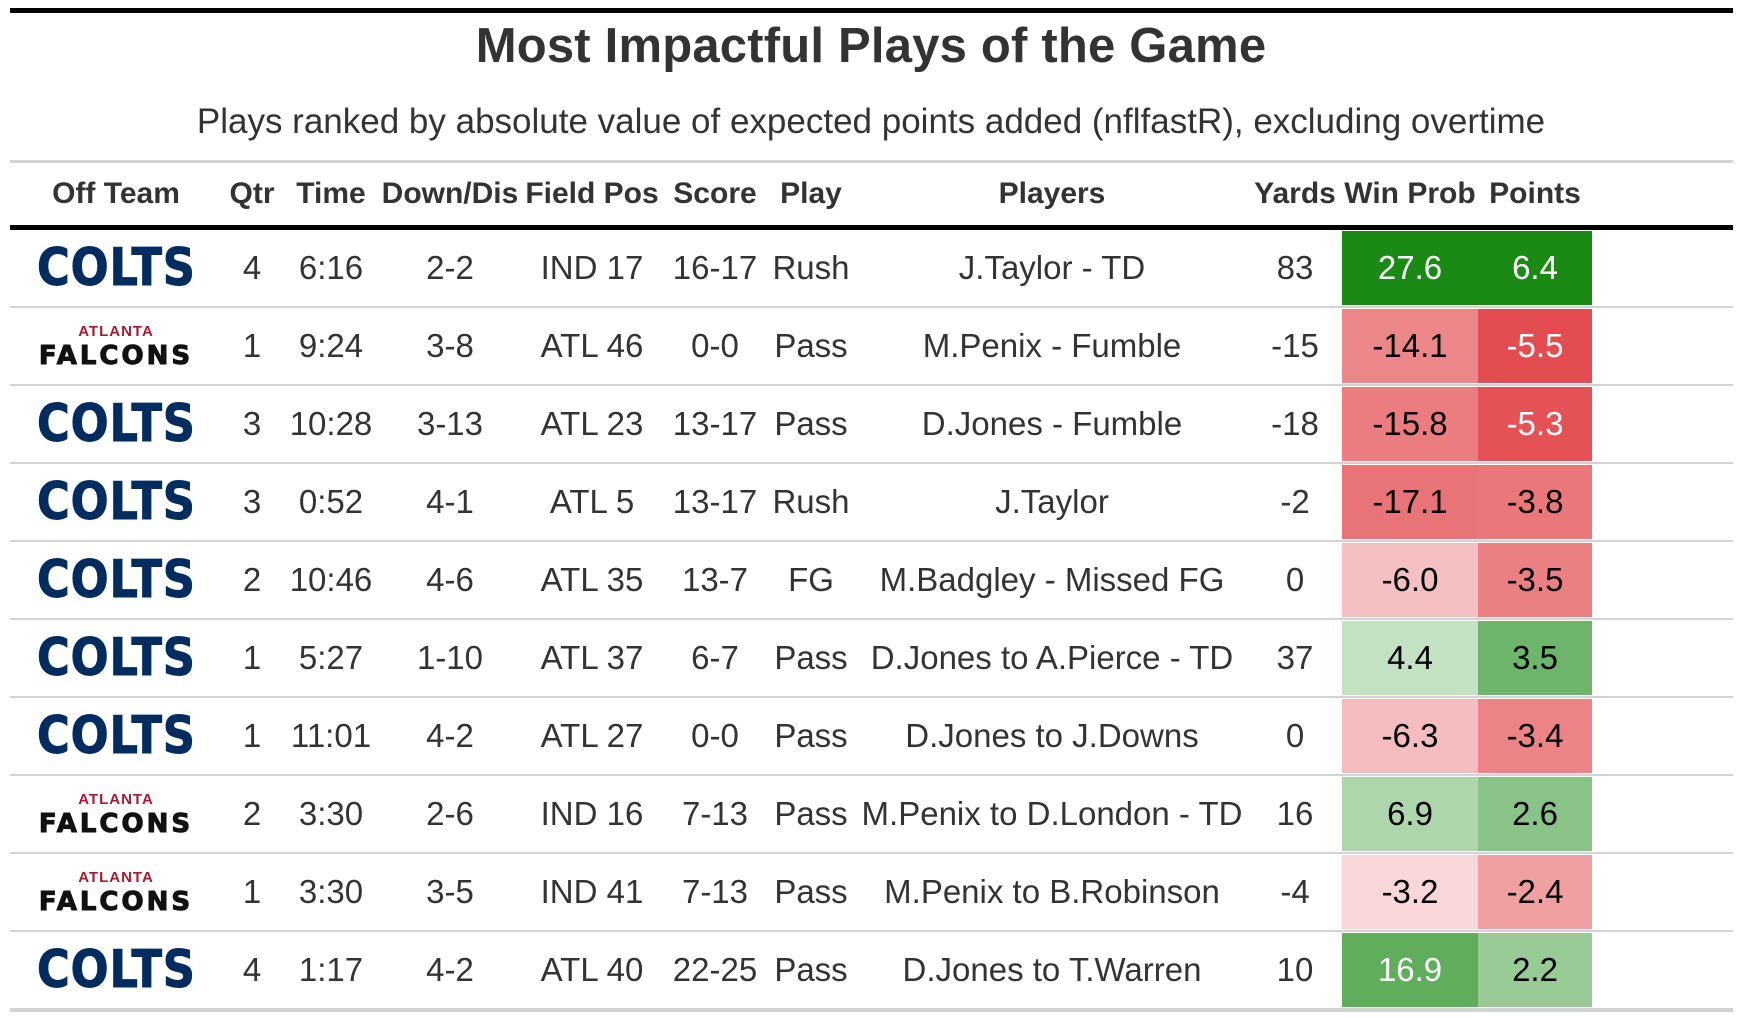 The height and width of the screenshot is (1018, 1742). Describe the element at coordinates (715, 193) in the screenshot. I see `col-header-score: Score` at that location.